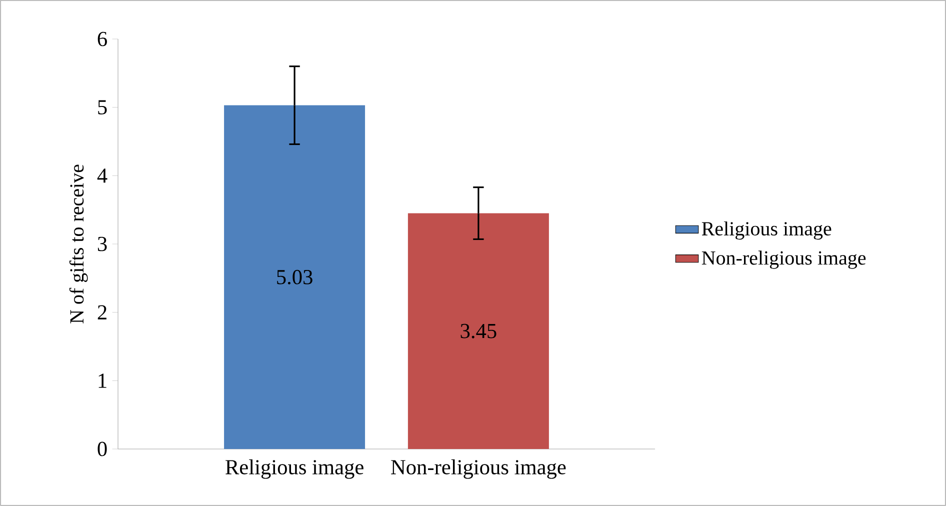 The height and width of the screenshot is (506, 946). Describe the element at coordinates (102, 381) in the screenshot. I see `y-tick-label: 1` at that location.